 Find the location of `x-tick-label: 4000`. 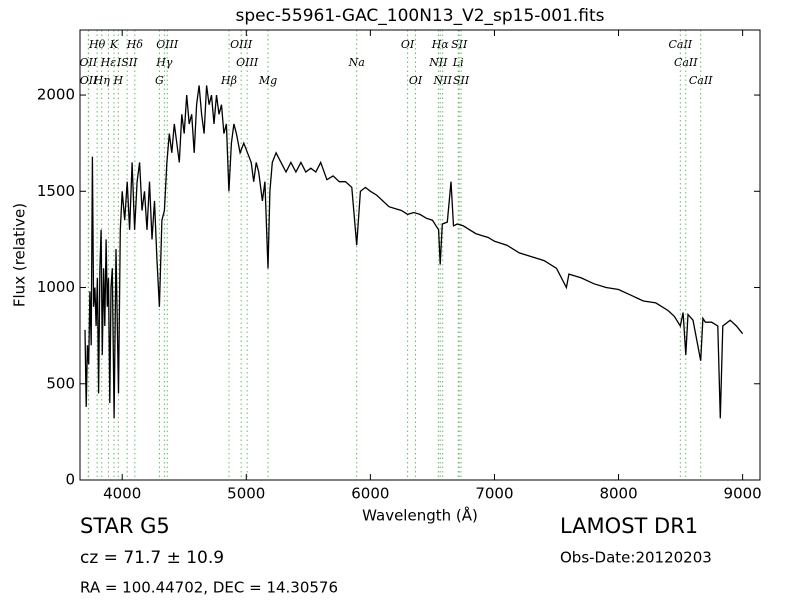

x-tick-label: 4000 is located at coordinates (122, 494).